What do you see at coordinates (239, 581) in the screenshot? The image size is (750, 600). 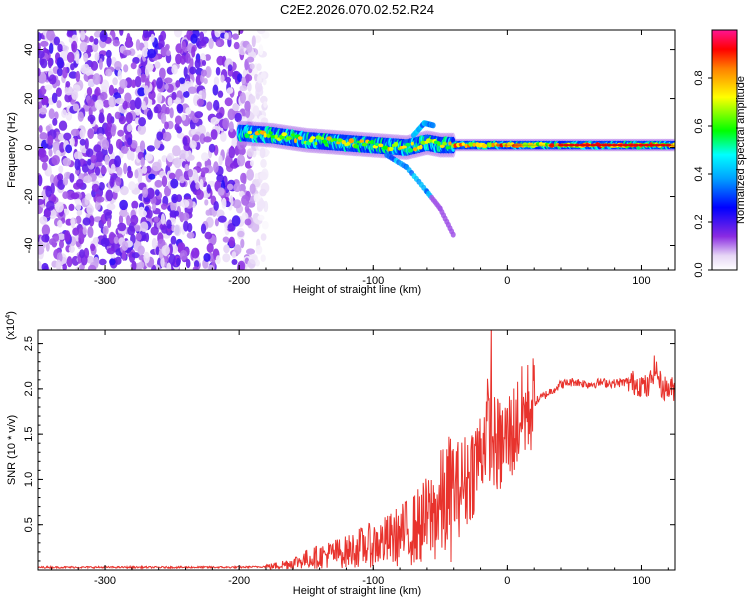 I see `x-tick-label: -200` at bounding box center [239, 581].